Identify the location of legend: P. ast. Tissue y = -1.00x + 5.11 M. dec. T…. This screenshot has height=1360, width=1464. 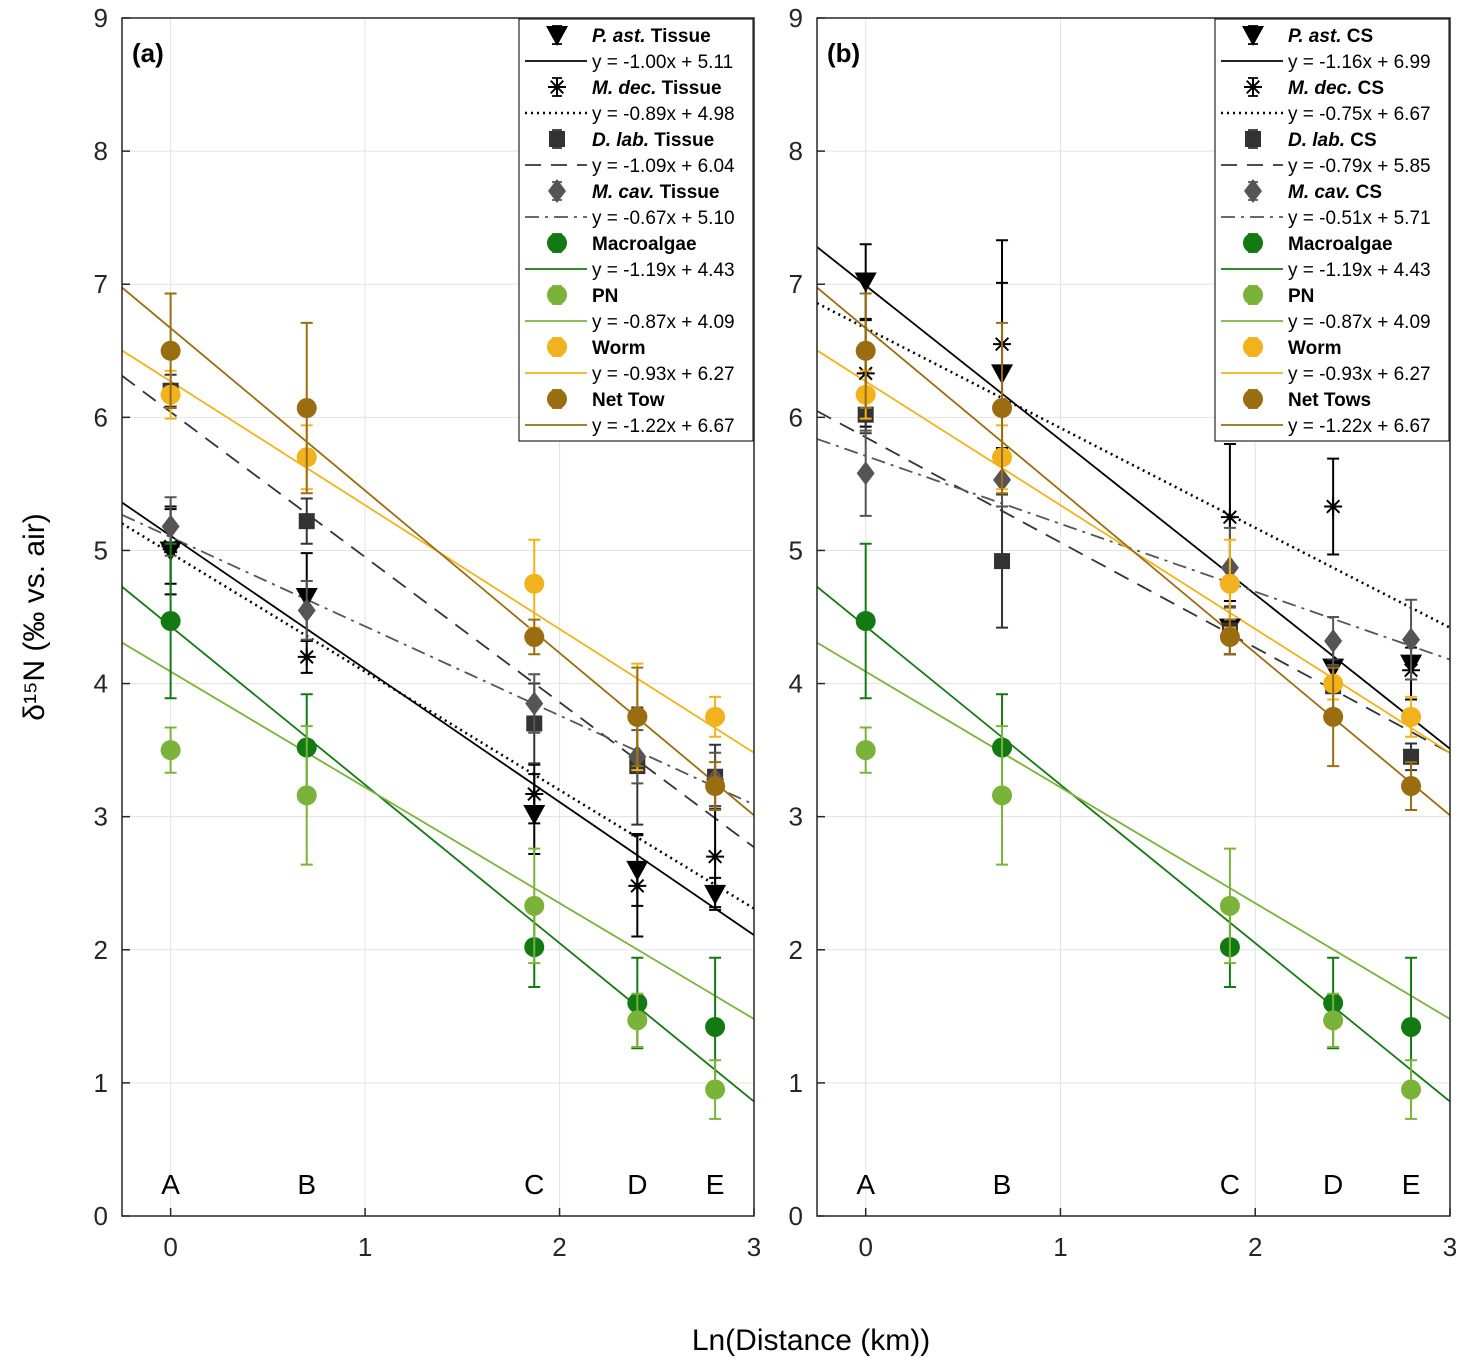
(636, 230).